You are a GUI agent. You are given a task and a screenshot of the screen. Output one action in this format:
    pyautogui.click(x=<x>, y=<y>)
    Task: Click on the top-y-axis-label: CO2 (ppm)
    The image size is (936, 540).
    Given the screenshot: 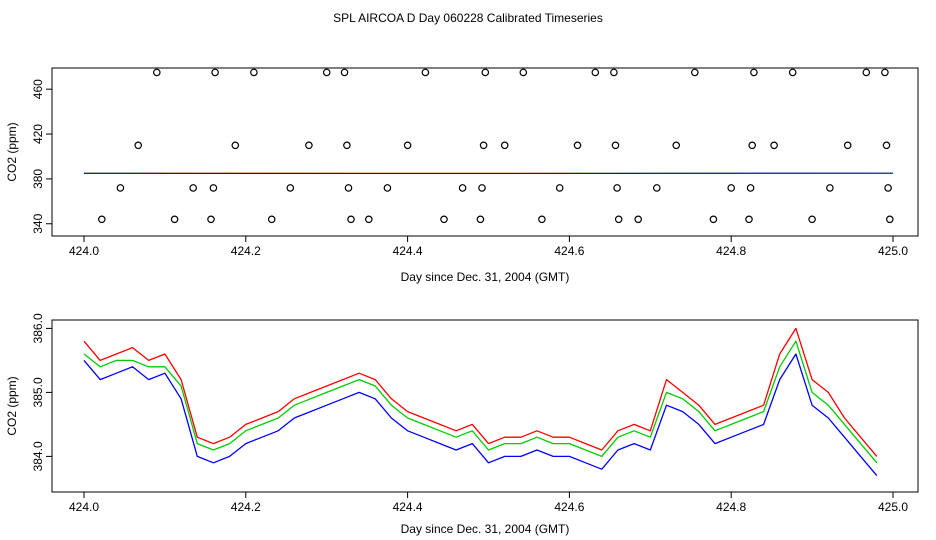 What is the action you would take?
    pyautogui.click(x=12, y=151)
    